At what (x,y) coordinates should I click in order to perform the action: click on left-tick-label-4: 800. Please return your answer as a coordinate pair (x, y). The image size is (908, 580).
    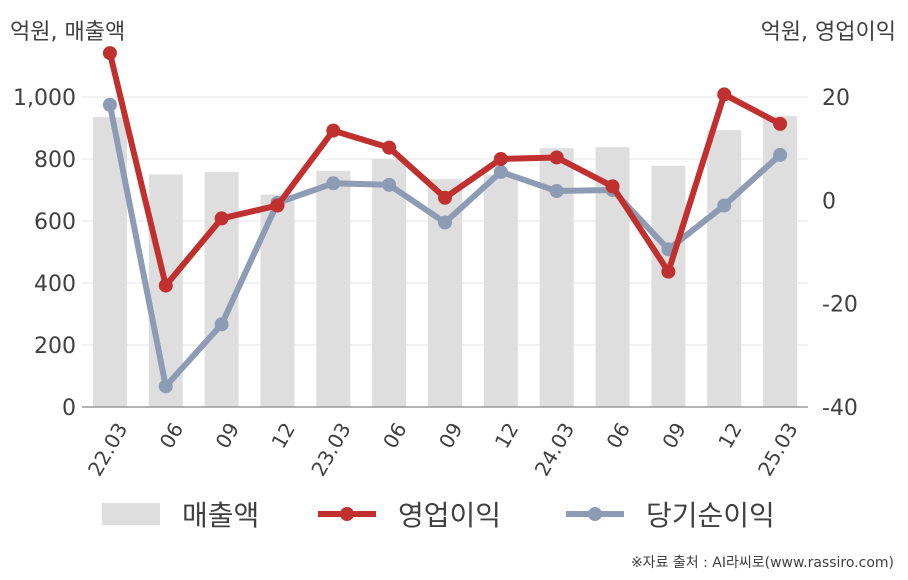
    Looking at the image, I should click on (55, 160).